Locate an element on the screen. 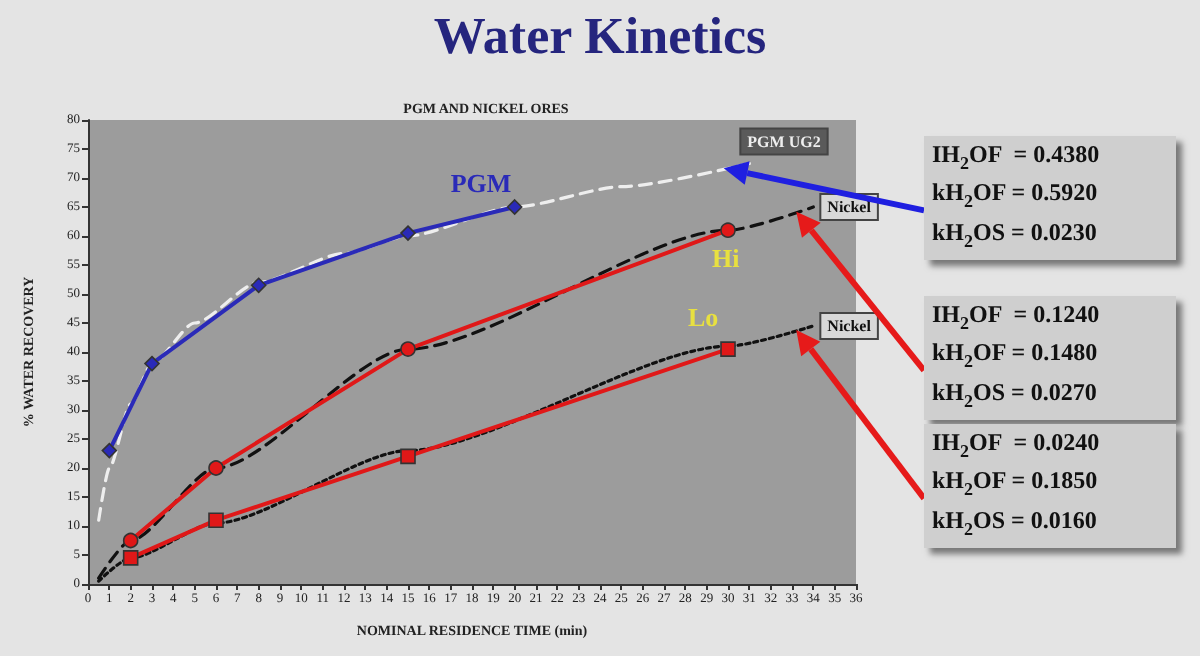  chart-title: Water Kinetics is located at coordinates (600, 36).